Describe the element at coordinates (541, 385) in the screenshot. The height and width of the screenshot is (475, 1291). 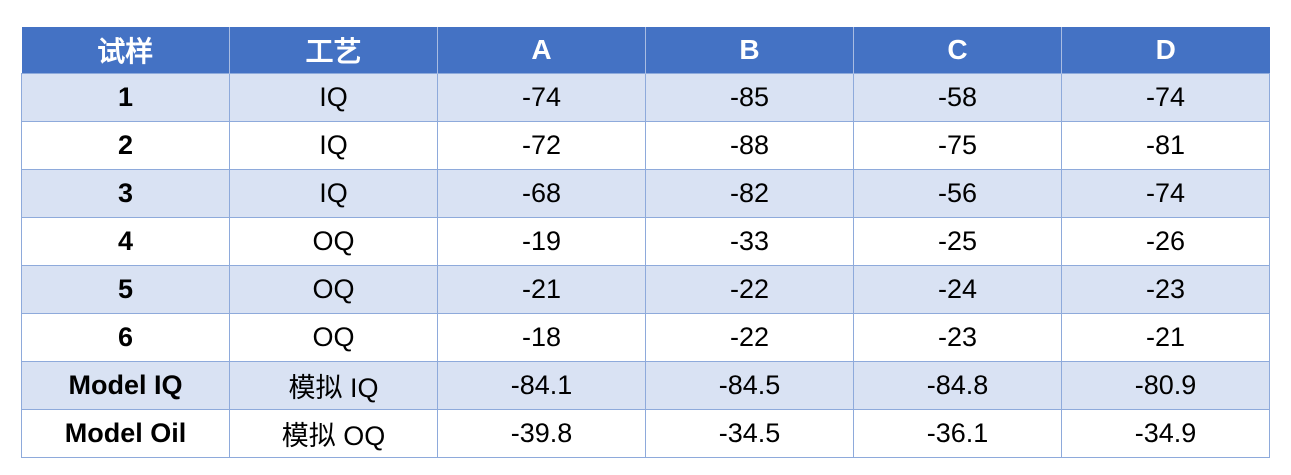
I see `value-cell-a: -84.1` at that location.